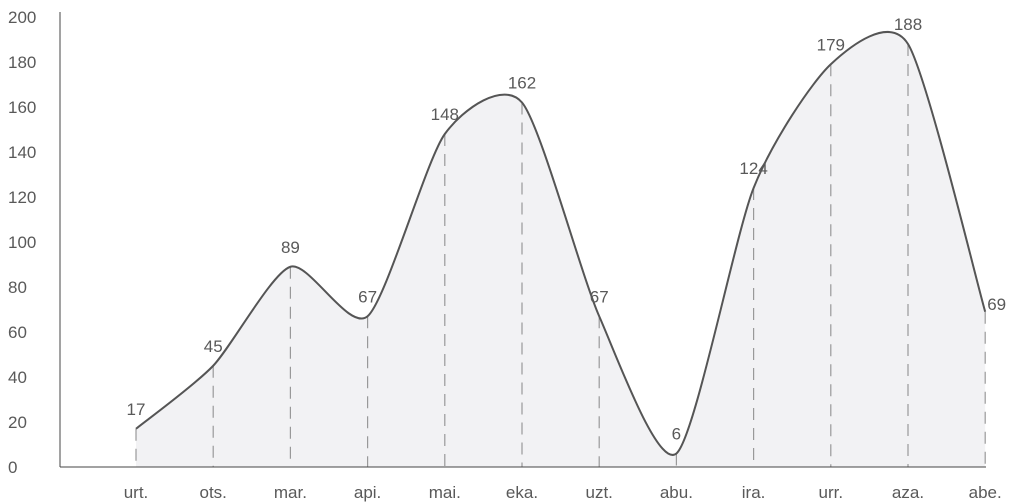 The image size is (1014, 502). What do you see at coordinates (831, 44) in the screenshot?
I see `data-label: 179` at bounding box center [831, 44].